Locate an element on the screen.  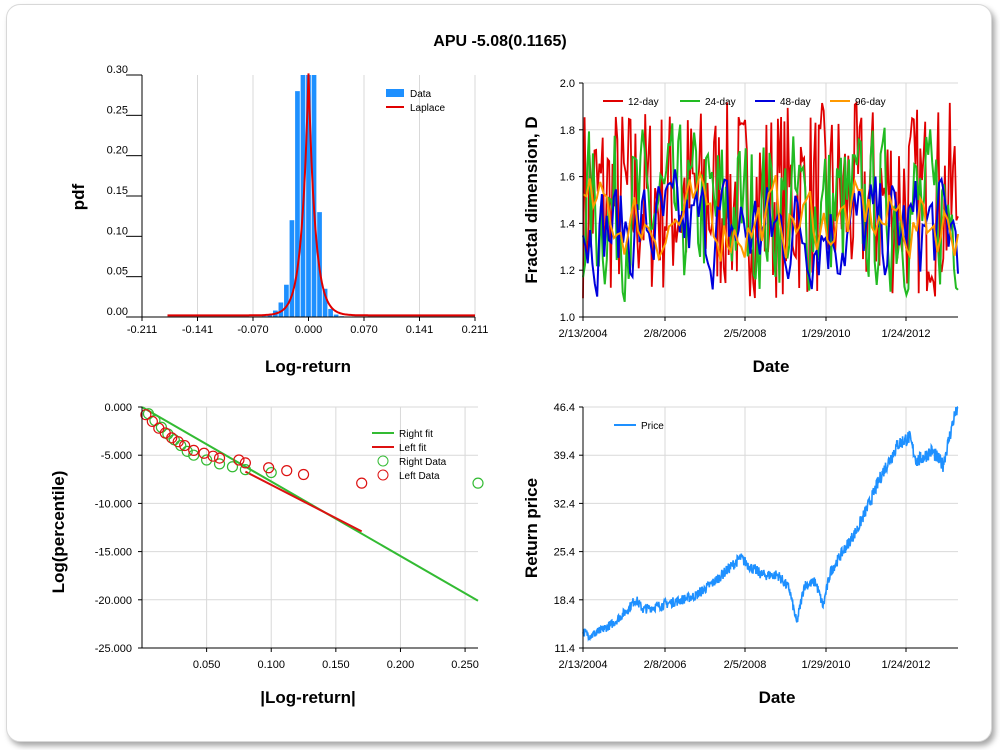
tick-label-x: 0.200 is located at coordinates (401, 665).